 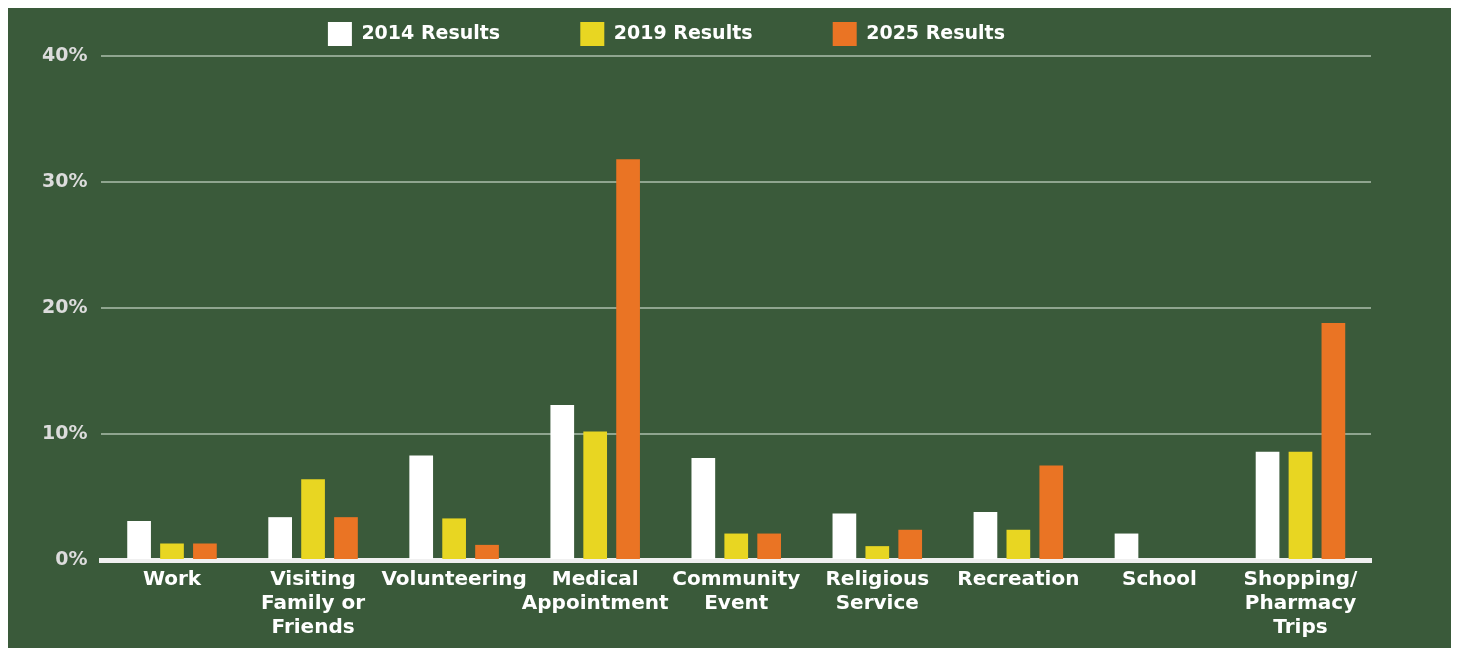 What do you see at coordinates (64, 53) in the screenshot?
I see `y-tick-label: 40%` at bounding box center [64, 53].